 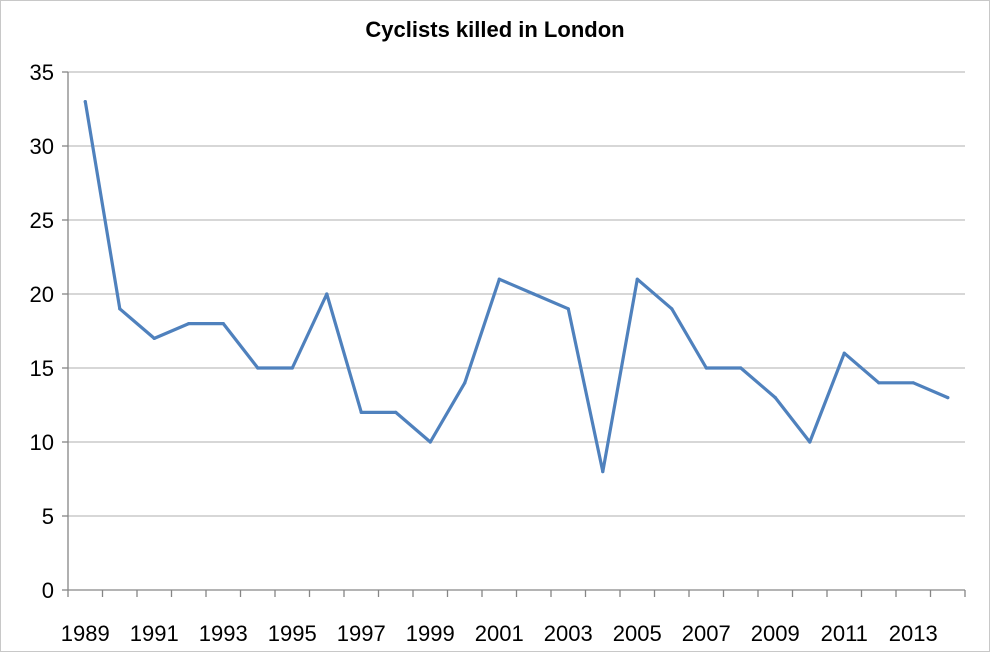 What do you see at coordinates (42, 72) in the screenshot?
I see `y-tick-label: 35` at bounding box center [42, 72].